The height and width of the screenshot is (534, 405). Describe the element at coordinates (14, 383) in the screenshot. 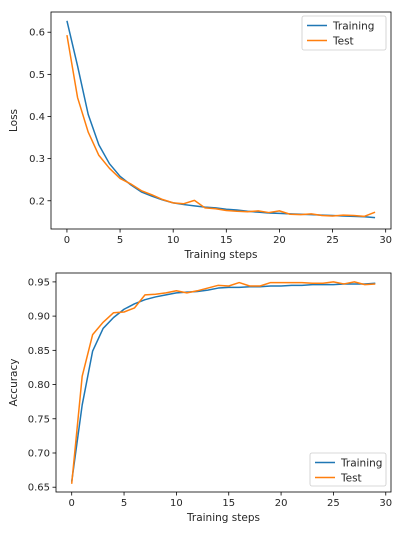

I see `y-axis-label: Accuracy` at that location.